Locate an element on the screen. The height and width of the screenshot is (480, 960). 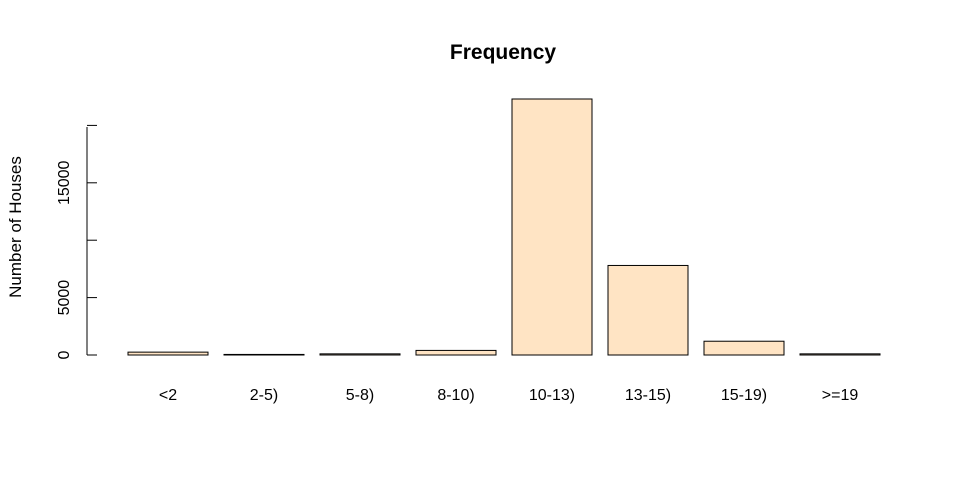
y-axis-ticks: 0 5000 15000 is located at coordinates (76, 241).